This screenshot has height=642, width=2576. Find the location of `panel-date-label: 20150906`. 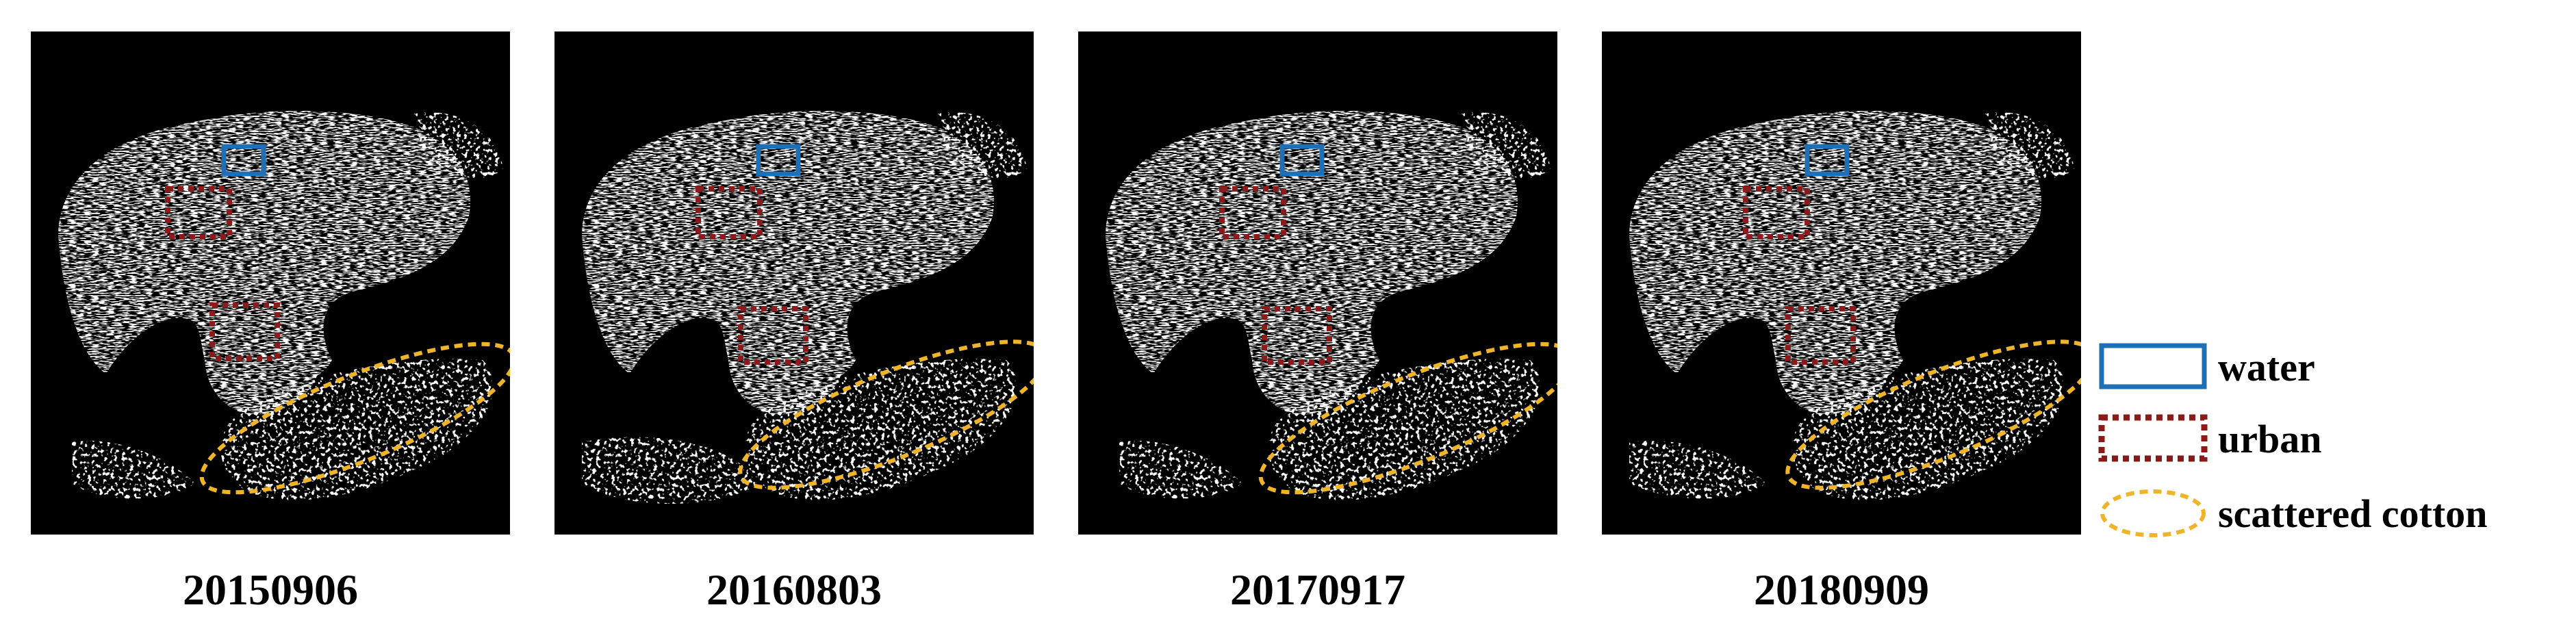

panel-date-label: 20150906 is located at coordinates (270, 590).